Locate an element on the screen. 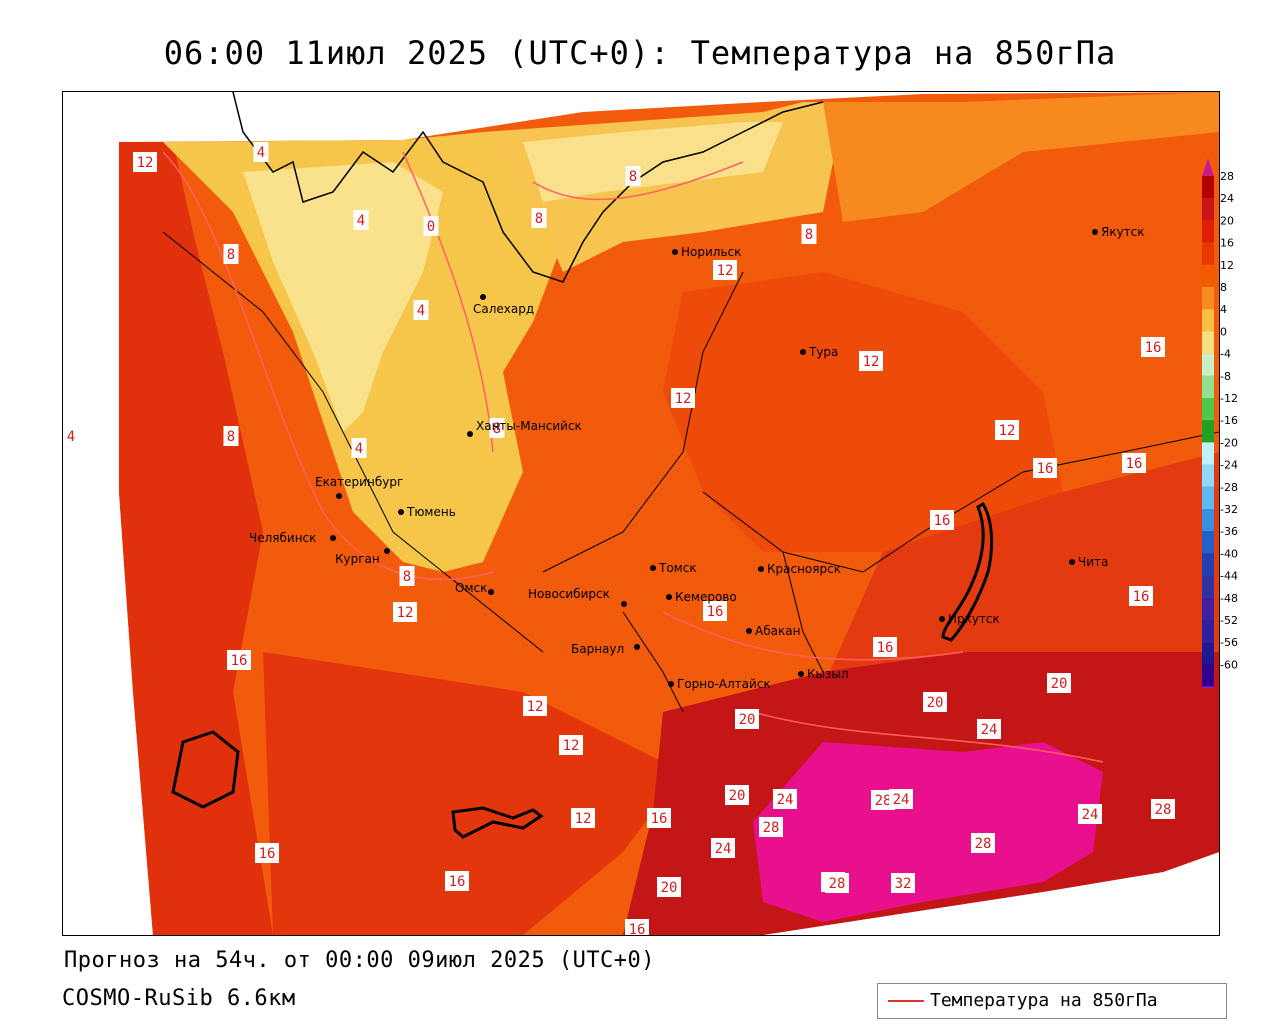  scale-label: -16 is located at coordinates (1229, 420).